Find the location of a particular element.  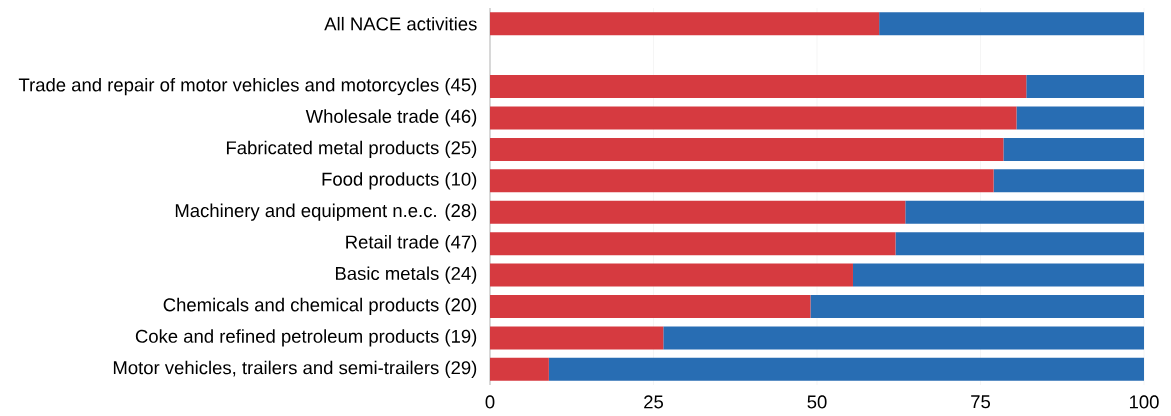

y-tick-label: Trade and repair of motor vehicles and motorcycles (45) is located at coordinates (247, 86).